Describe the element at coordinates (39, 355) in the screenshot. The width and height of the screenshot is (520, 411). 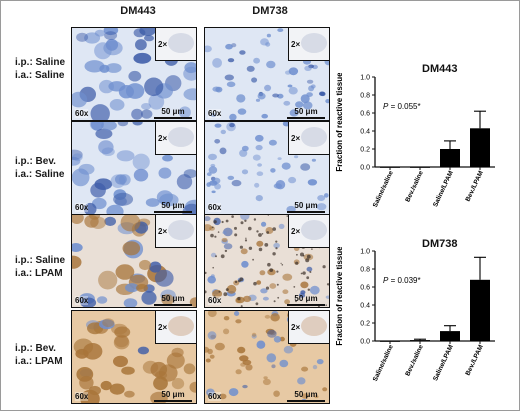
I see `row-label-4: i.p.: Bev. i.a.: LPAM` at that location.